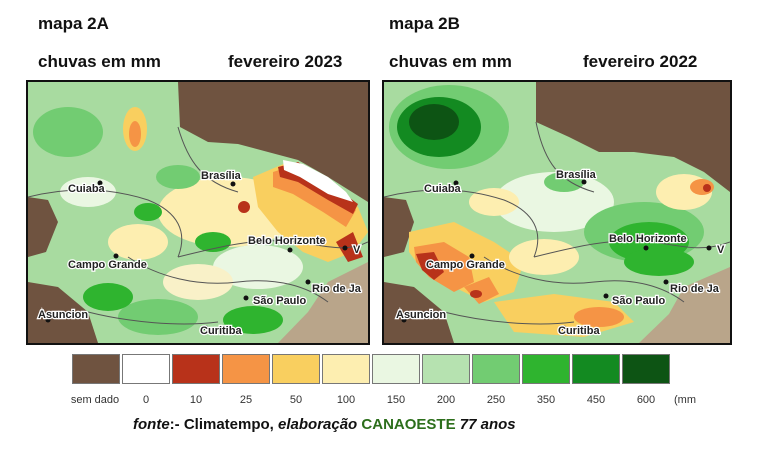  I want to click on source-rest: :- Climatempo,, so click(224, 424).